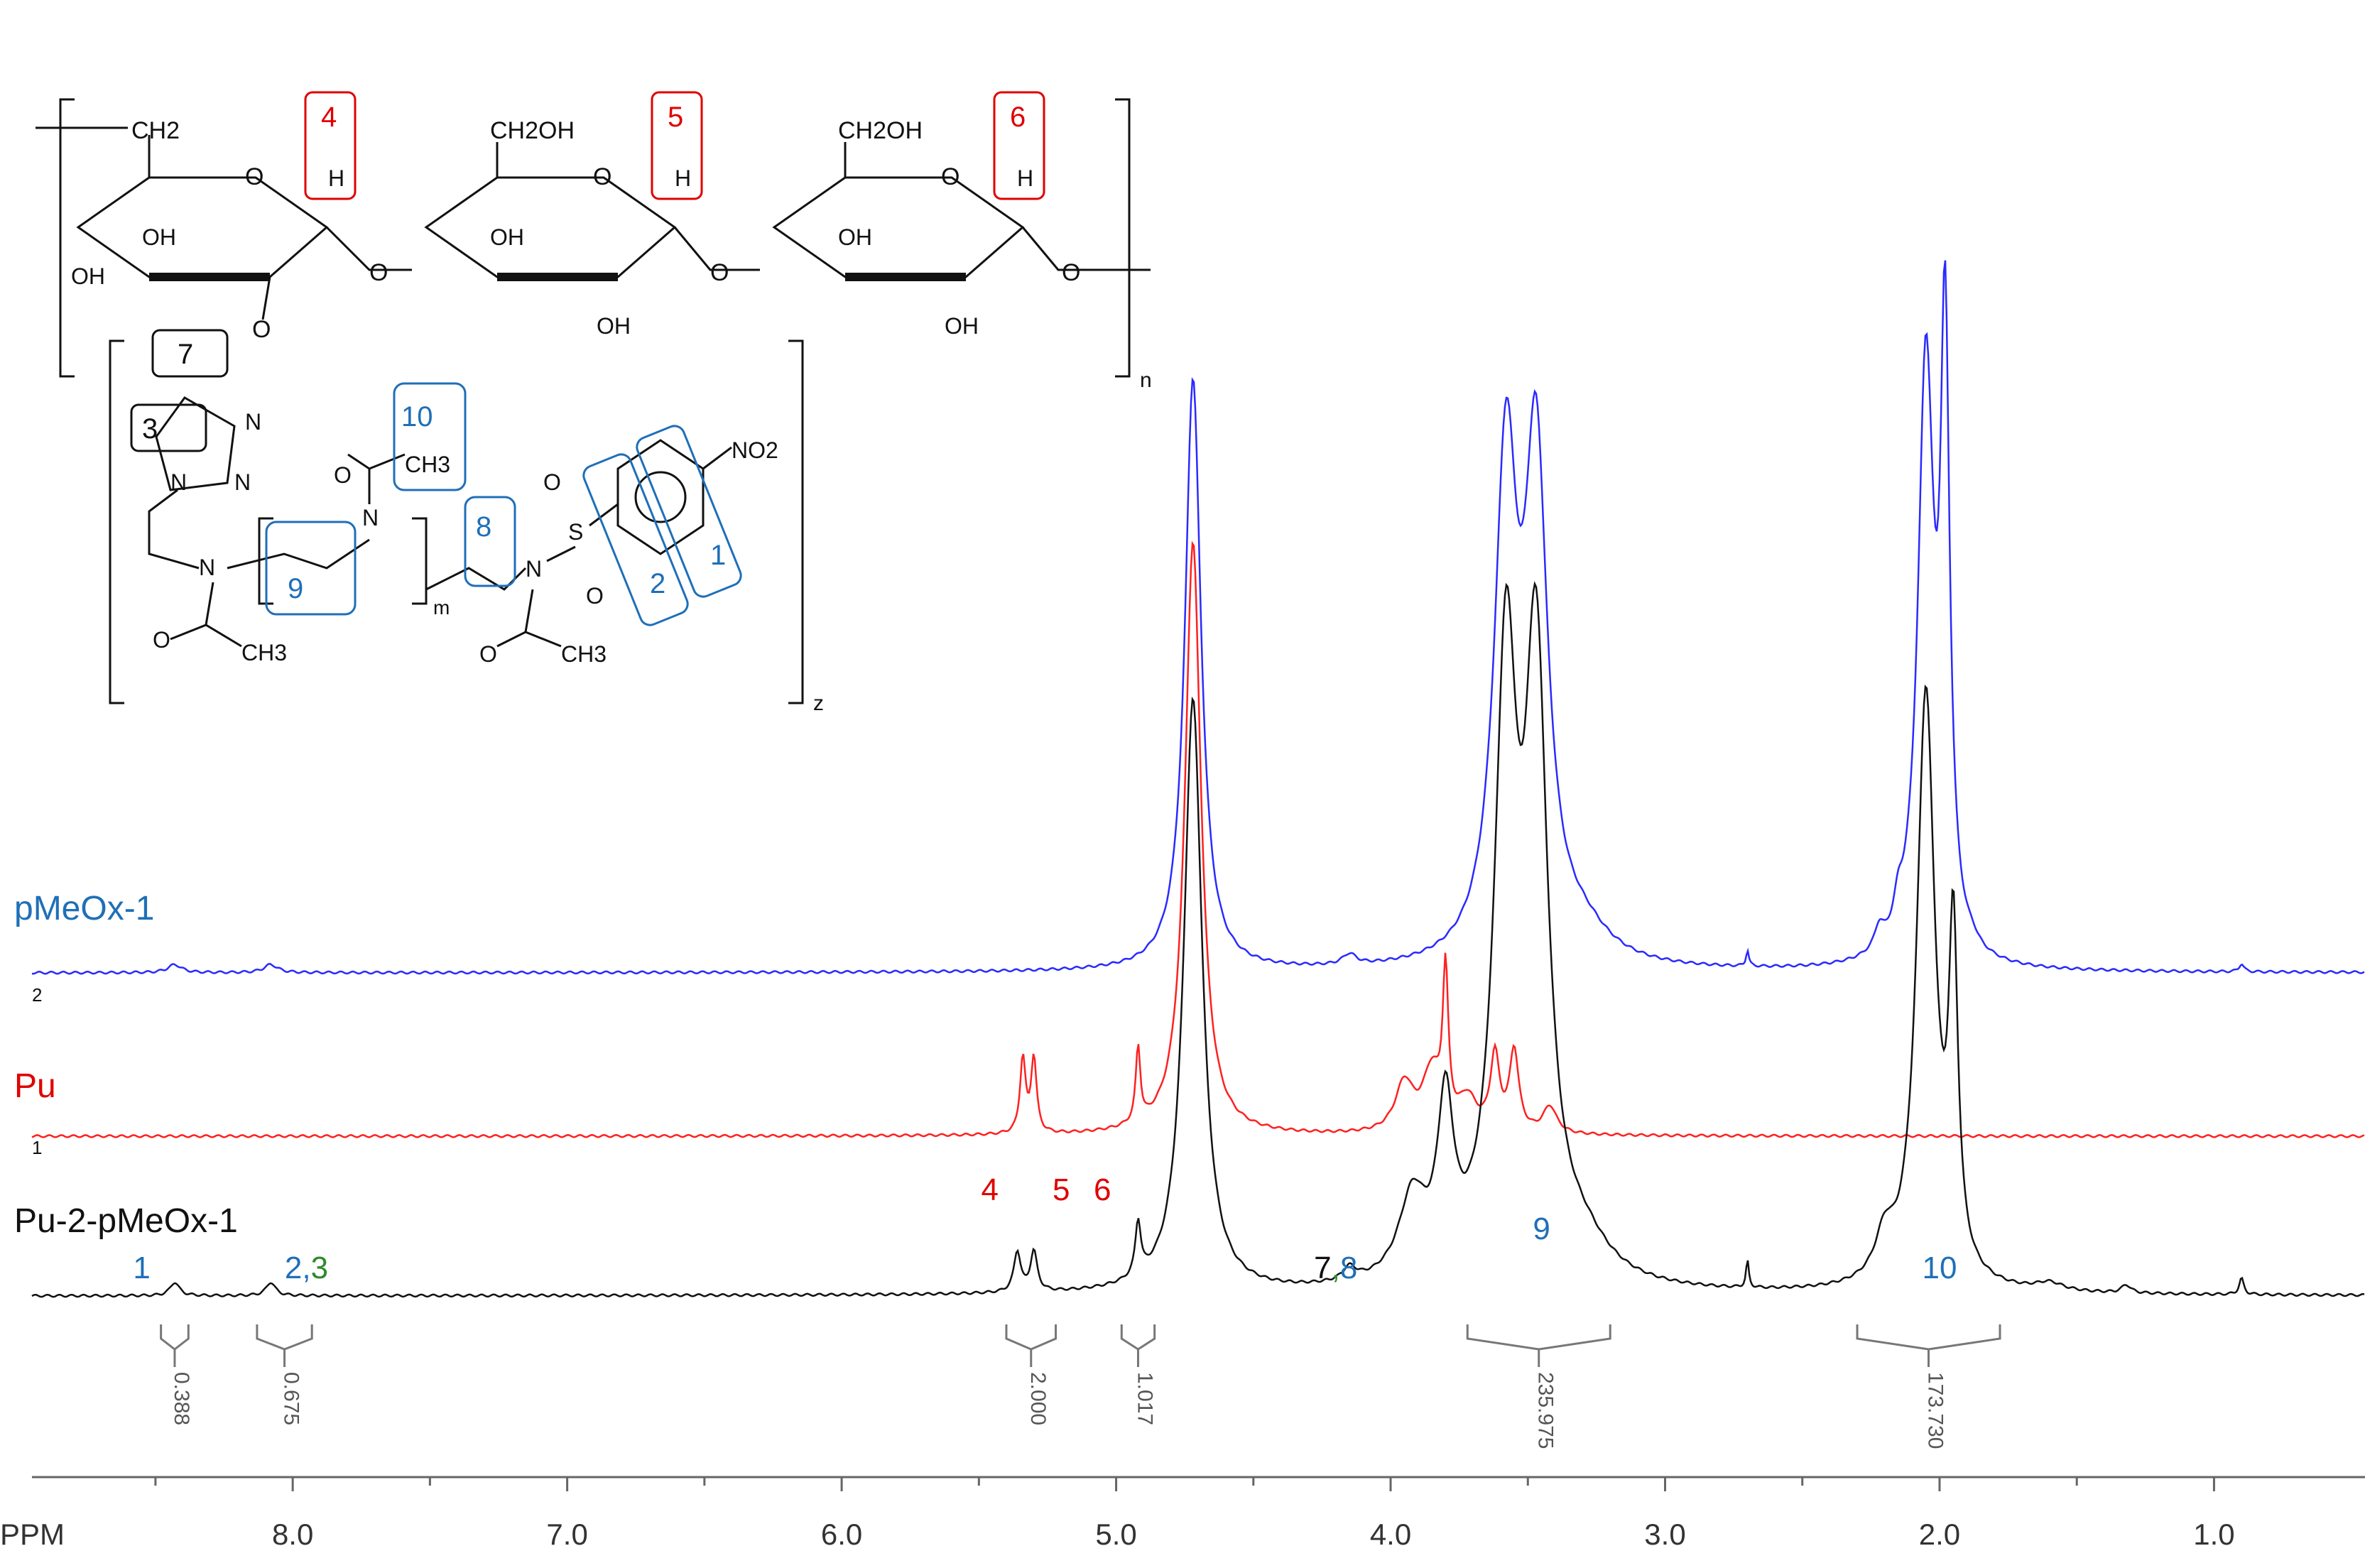 This screenshot has width=2365, height=1568. Describe the element at coordinates (185, 355) in the screenshot. I see `box-7-number: 7` at that location.